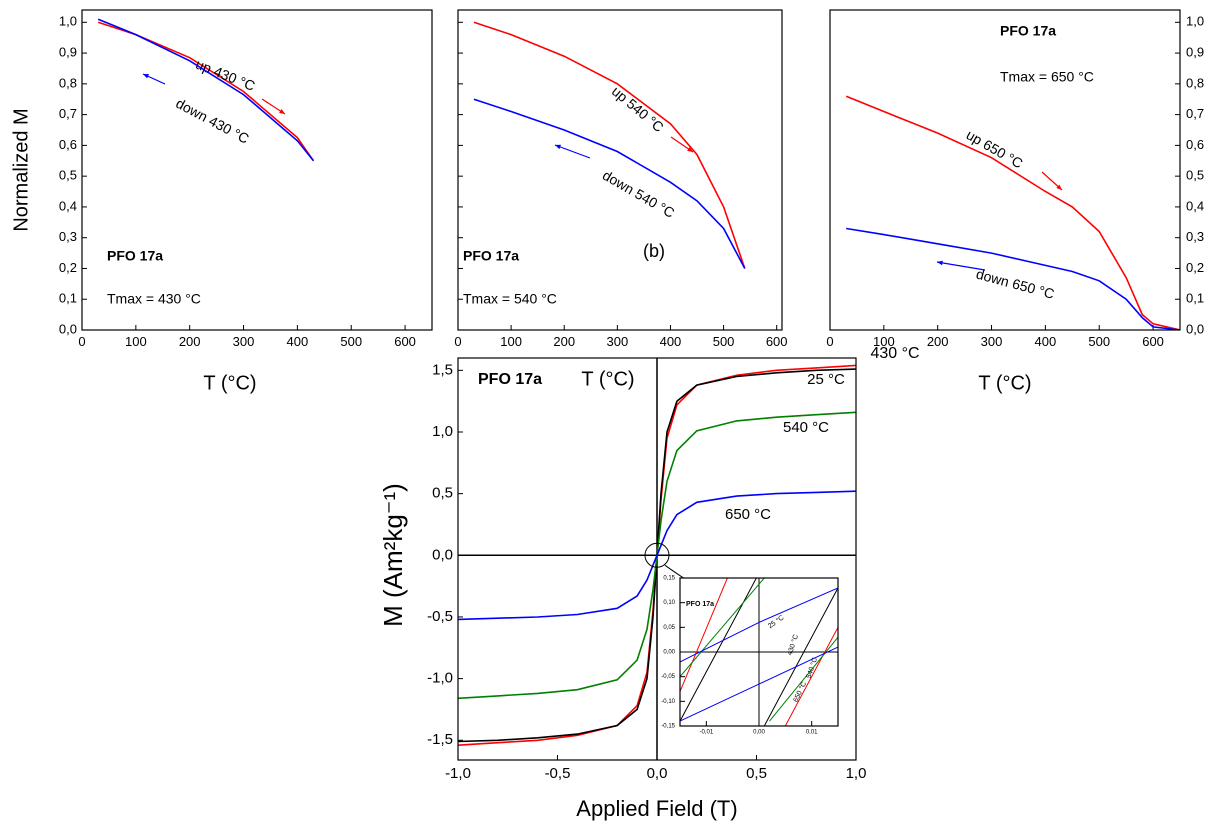  What do you see at coordinates (510, 299) in the screenshot?
I see `annotation: Tmax = 540 °C` at bounding box center [510, 299].